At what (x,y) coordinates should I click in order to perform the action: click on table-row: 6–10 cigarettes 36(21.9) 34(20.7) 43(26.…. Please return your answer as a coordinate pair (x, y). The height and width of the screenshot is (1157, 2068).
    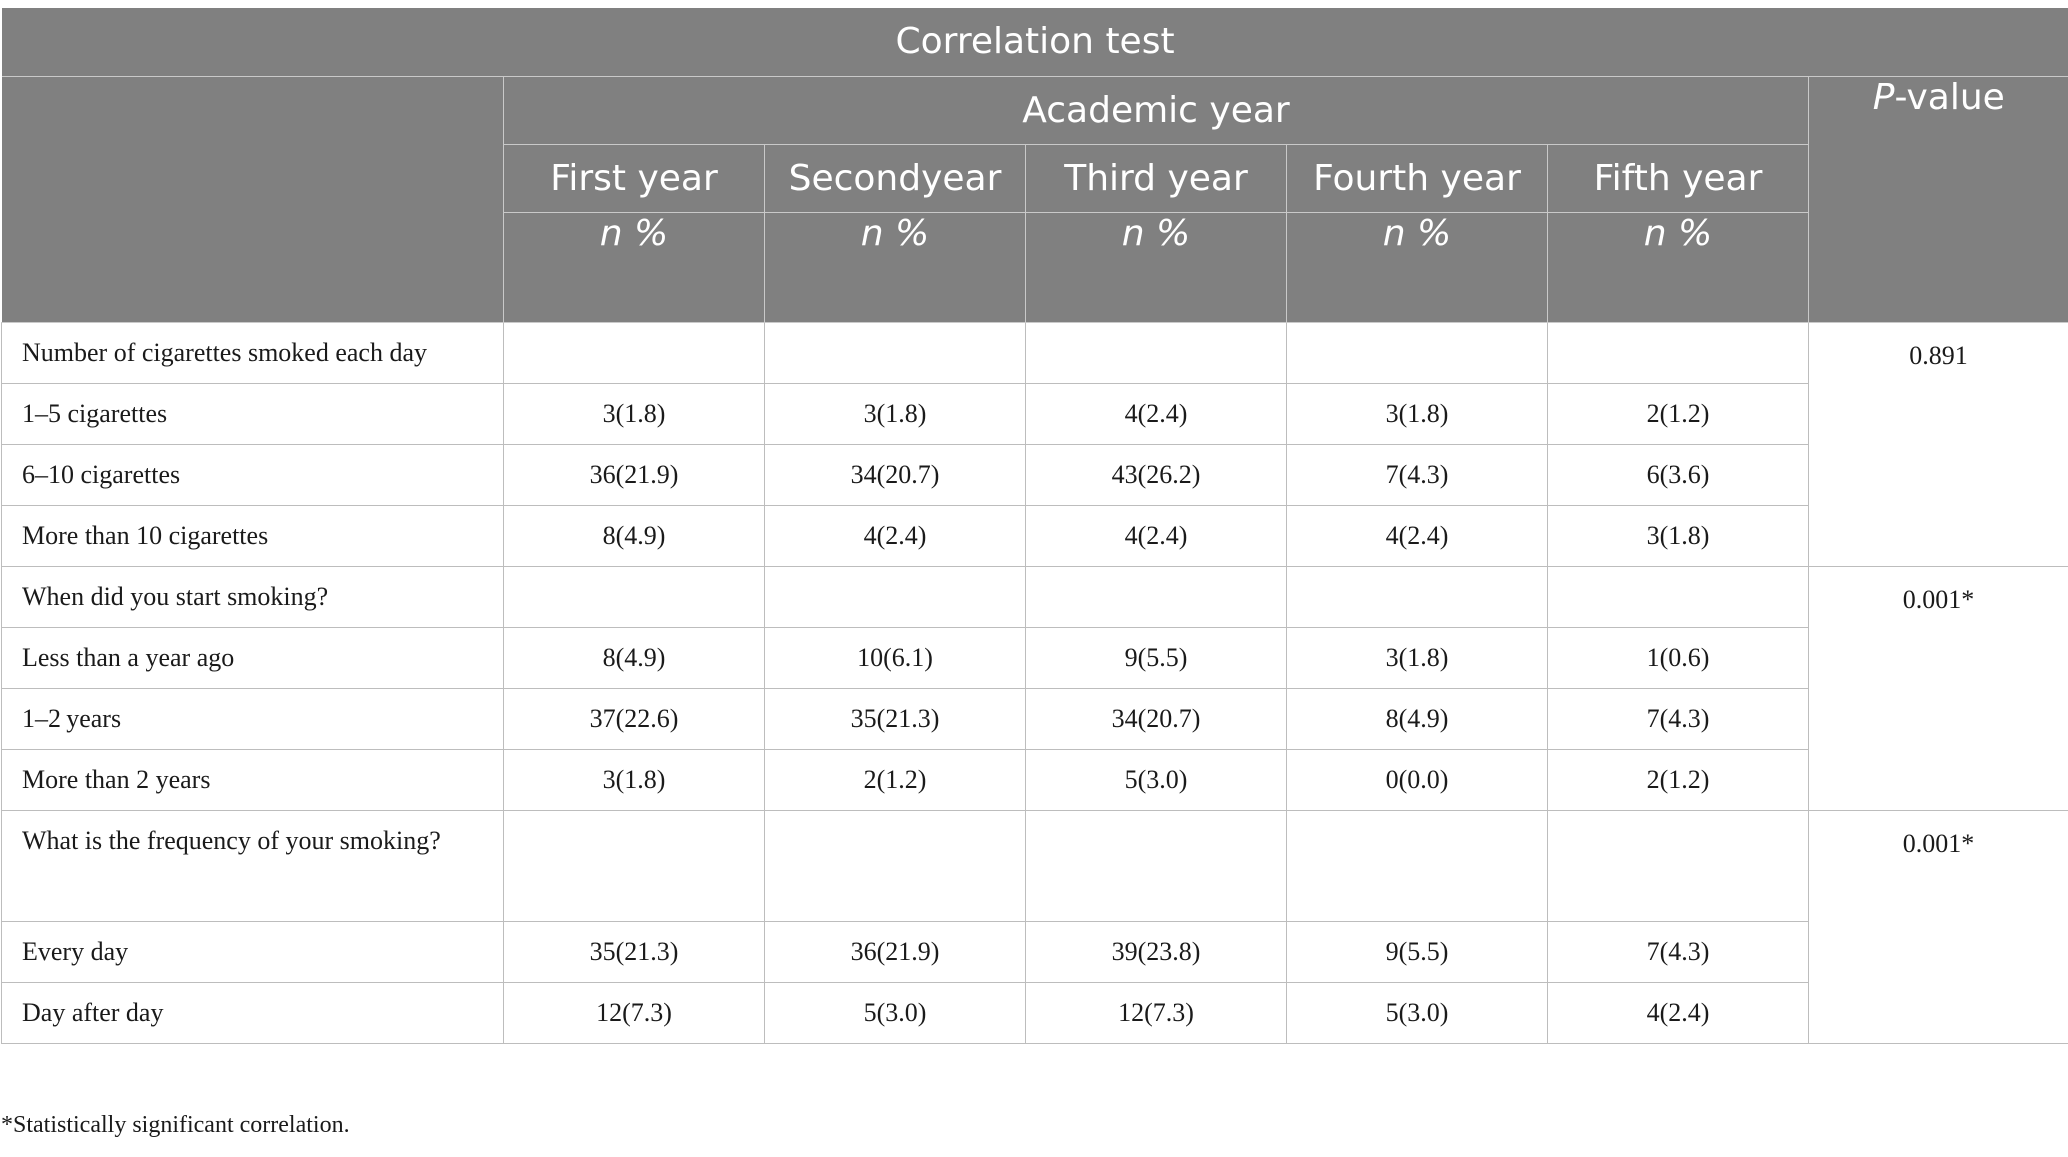
    Looking at the image, I should click on (1034, 474).